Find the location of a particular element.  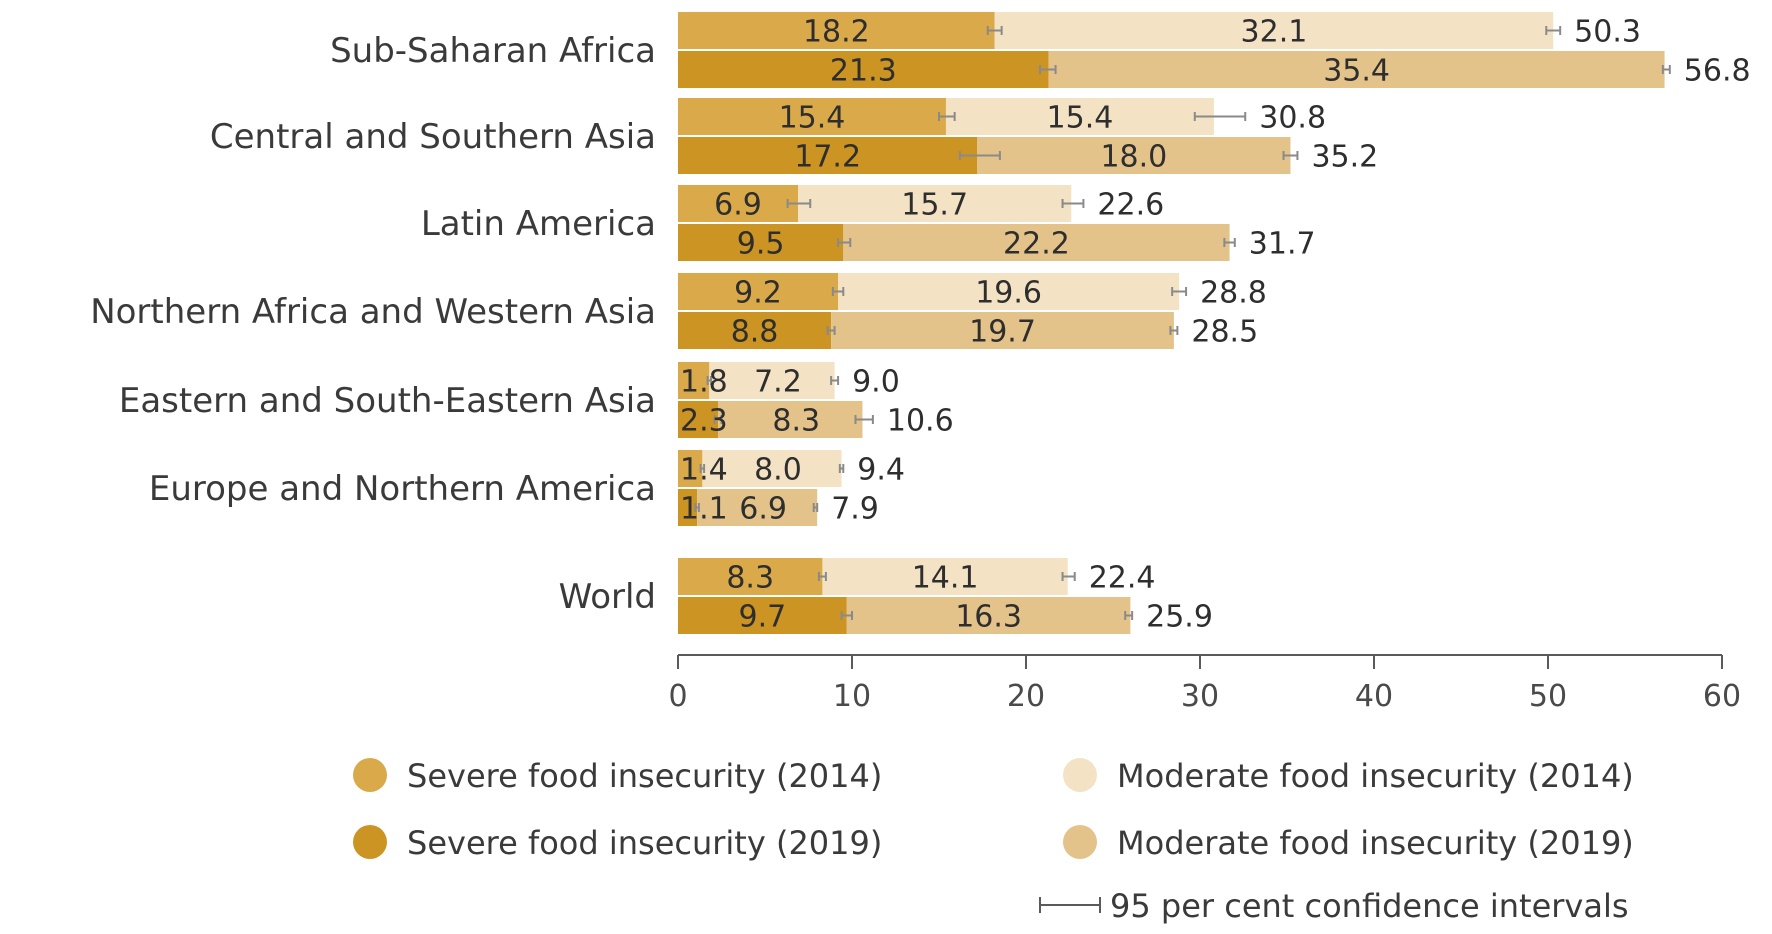

value-label-moderate-2019: 35.4 is located at coordinates (1356, 71).